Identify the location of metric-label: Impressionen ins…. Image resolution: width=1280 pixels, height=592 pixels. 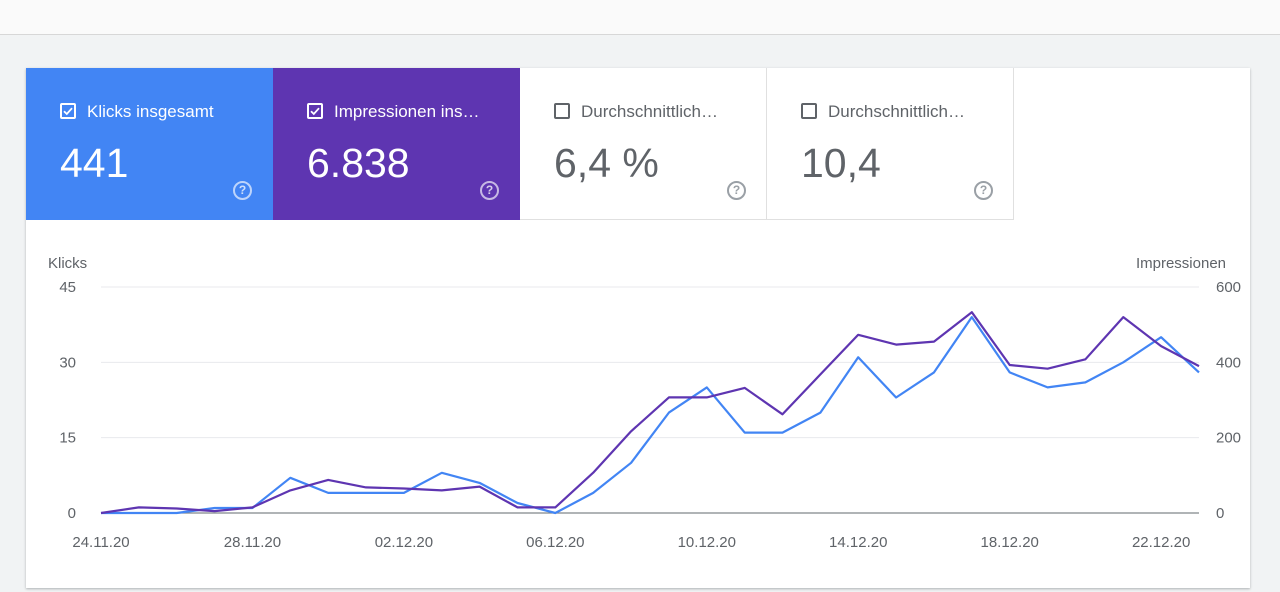
(407, 111).